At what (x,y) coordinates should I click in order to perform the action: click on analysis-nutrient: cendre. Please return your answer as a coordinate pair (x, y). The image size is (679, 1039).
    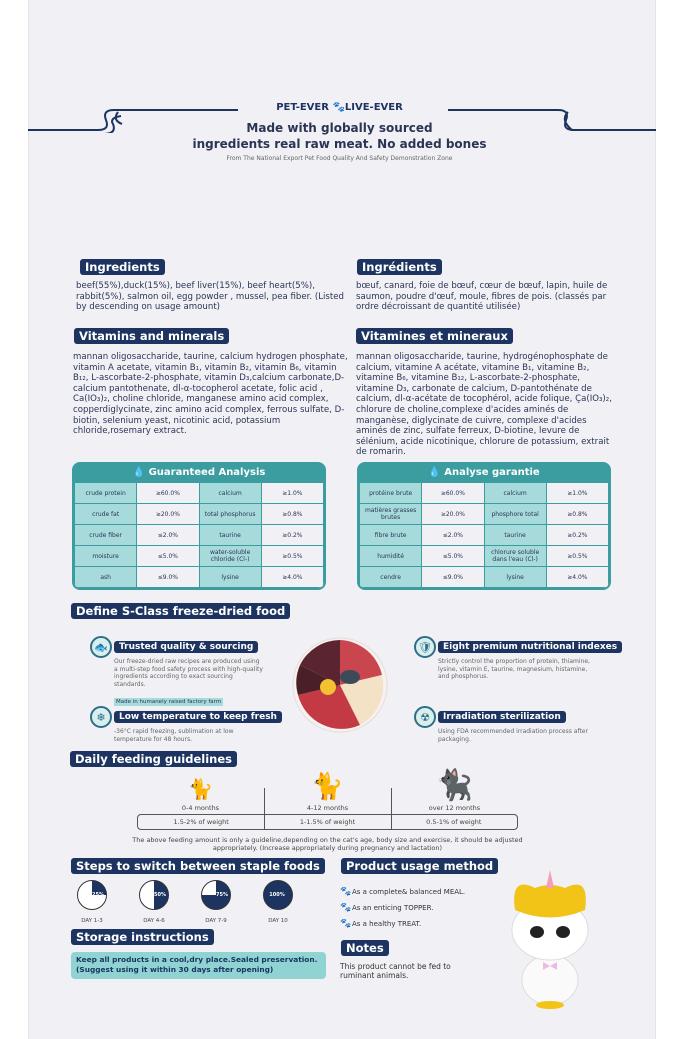
    Looking at the image, I should click on (391, 577).